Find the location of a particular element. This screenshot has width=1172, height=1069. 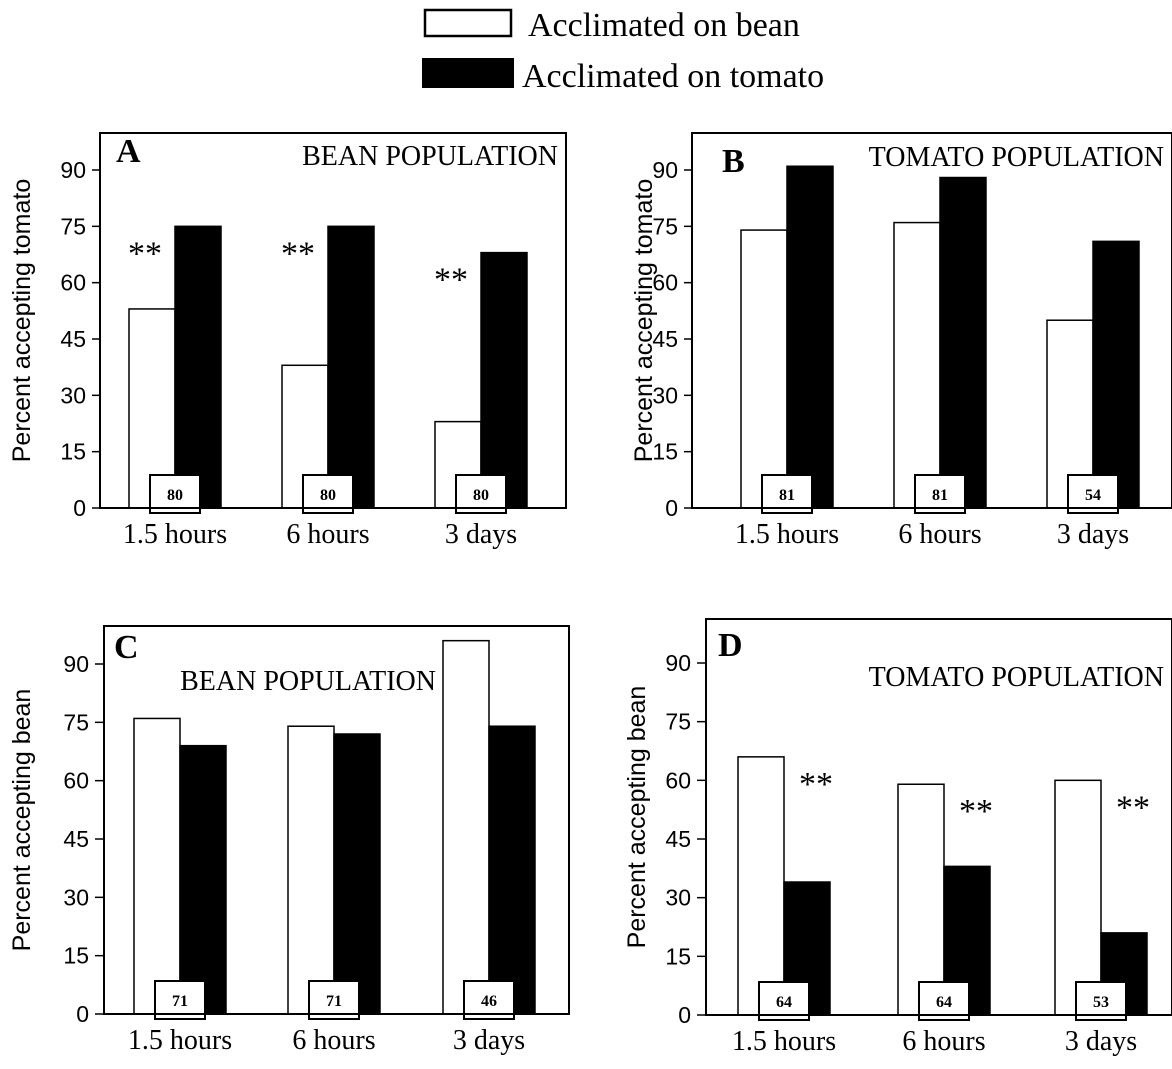

panel-d-ytick-label-75: 75 is located at coordinates (678, 722).